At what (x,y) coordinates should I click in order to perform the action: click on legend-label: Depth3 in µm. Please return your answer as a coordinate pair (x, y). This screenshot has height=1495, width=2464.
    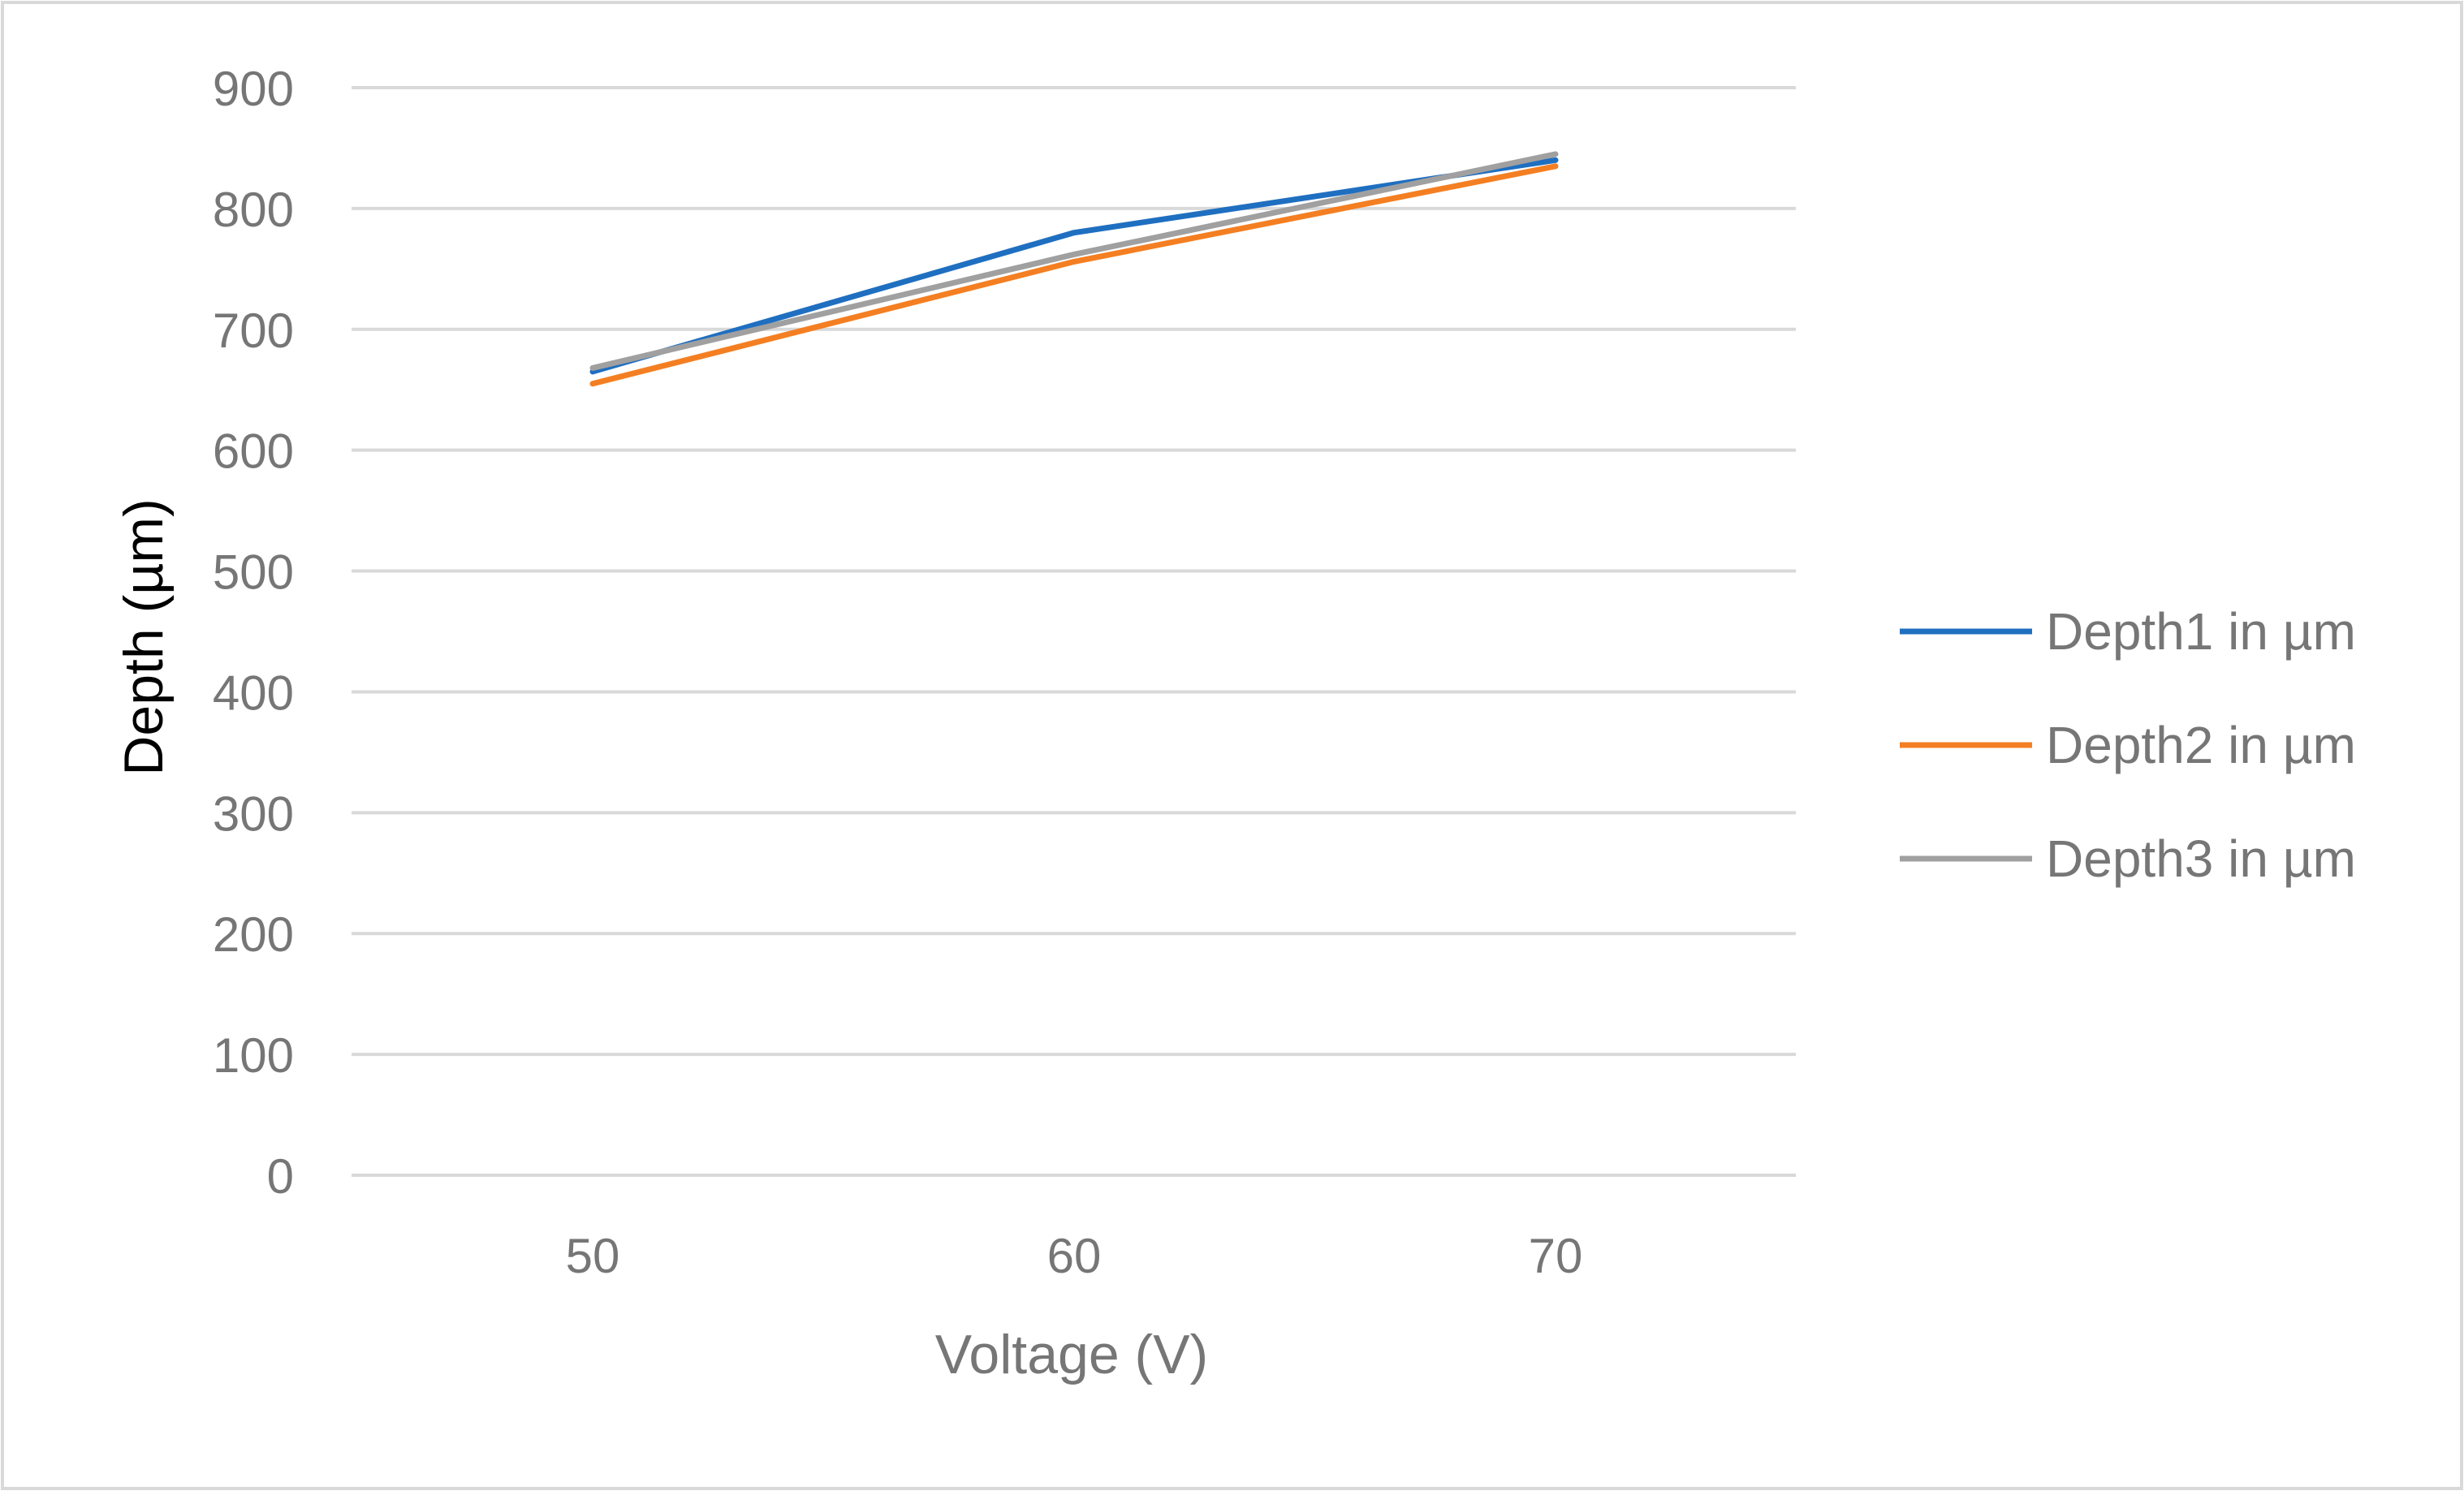
    Looking at the image, I should click on (2201, 858).